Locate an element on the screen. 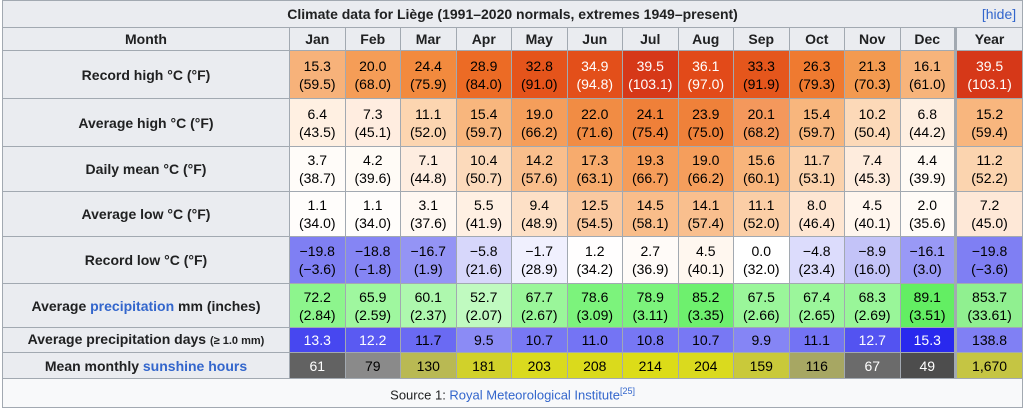  value-c: 6.4 is located at coordinates (317, 113).